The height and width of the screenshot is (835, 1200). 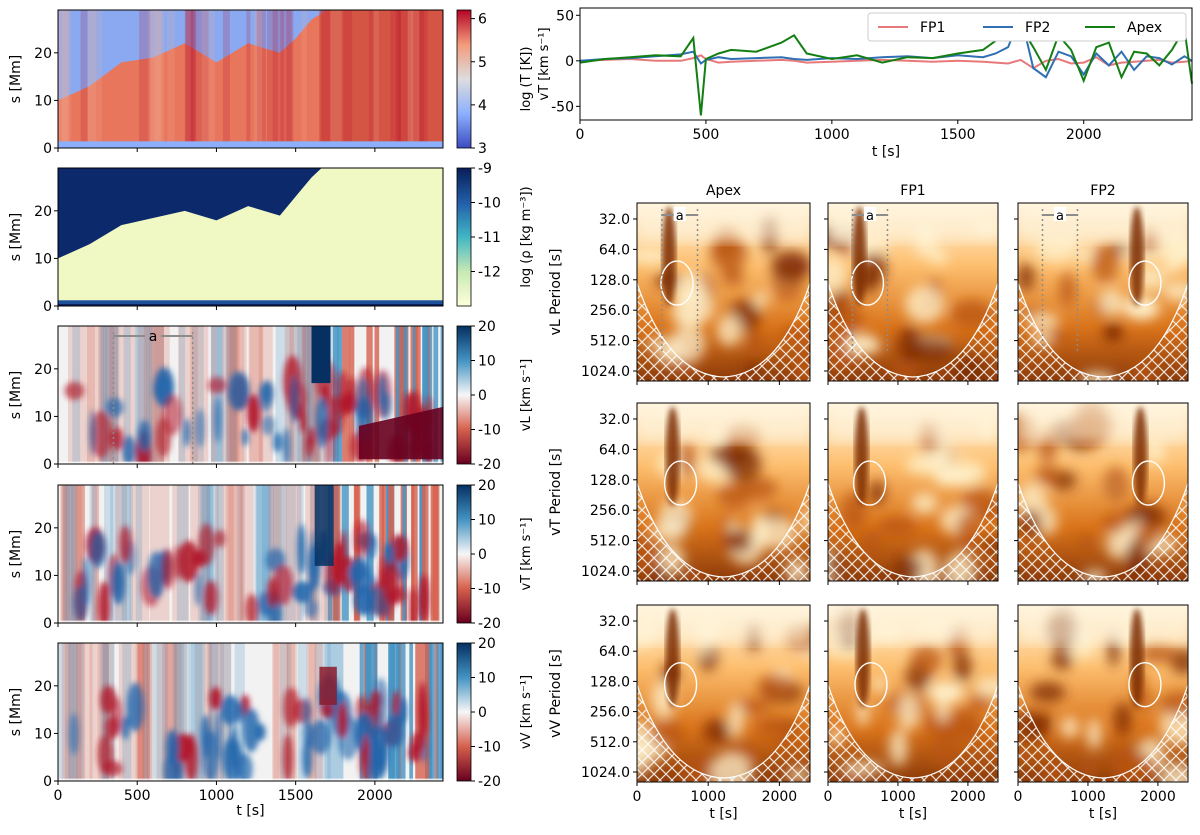 What do you see at coordinates (487, 679) in the screenshot?
I see `colorbar-tick-label: 10` at bounding box center [487, 679].